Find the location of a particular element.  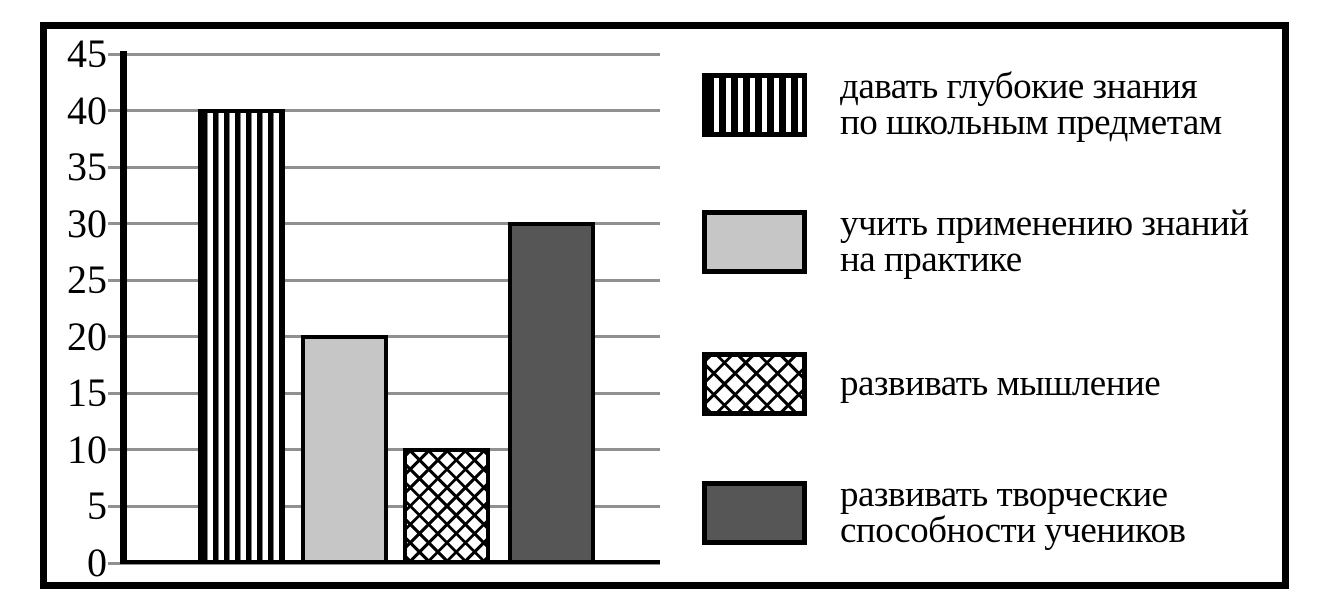

legend-label: учить применению знаний на практике is located at coordinates (1044, 241).